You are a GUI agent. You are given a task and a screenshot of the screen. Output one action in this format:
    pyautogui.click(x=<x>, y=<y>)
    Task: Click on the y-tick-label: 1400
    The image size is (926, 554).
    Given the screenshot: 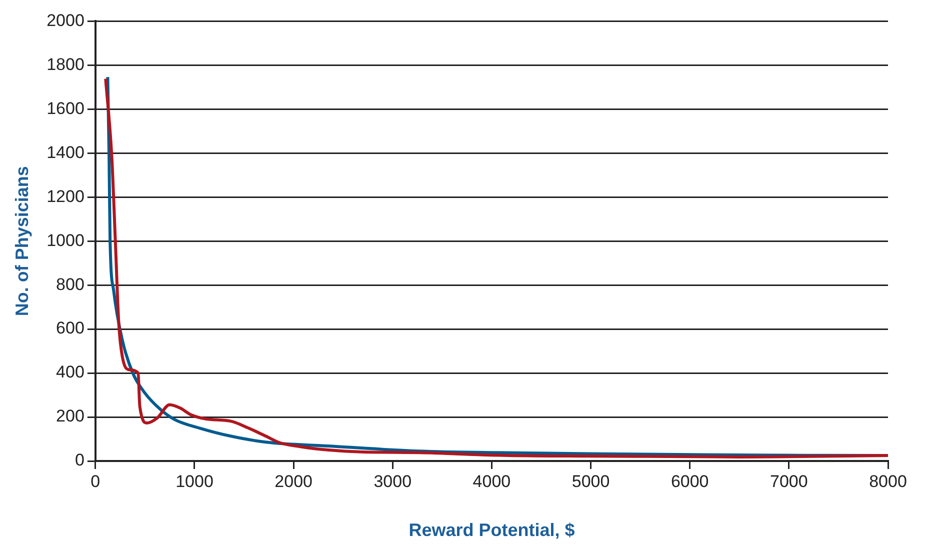 What is the action you would take?
    pyautogui.click(x=65, y=152)
    